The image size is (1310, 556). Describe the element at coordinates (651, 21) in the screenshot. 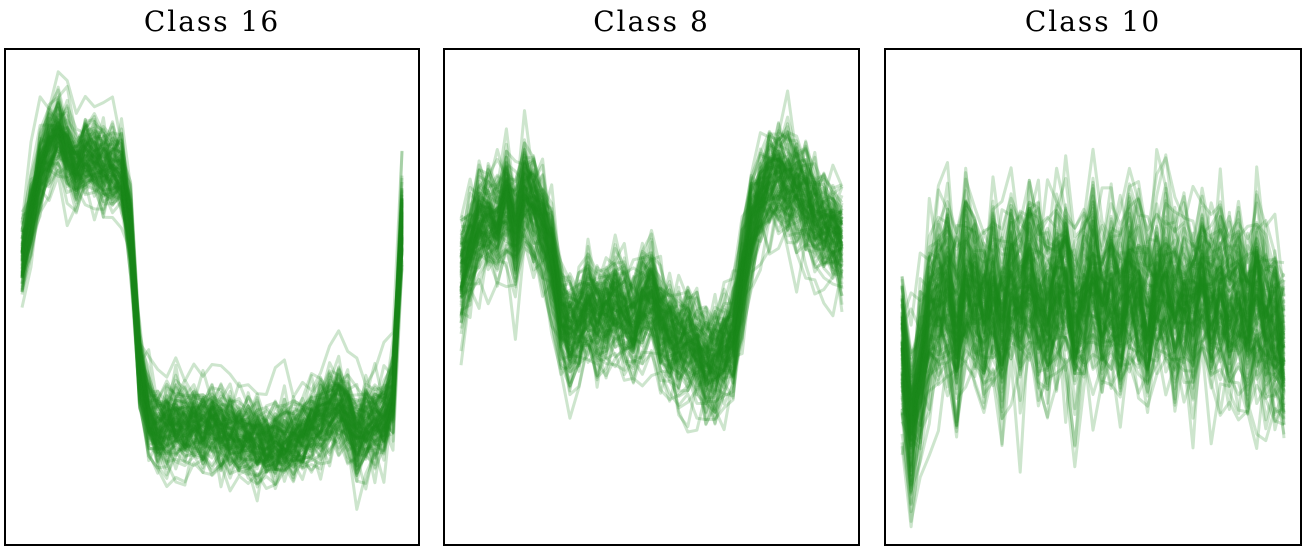

I see `chart-title: Class 8` at that location.